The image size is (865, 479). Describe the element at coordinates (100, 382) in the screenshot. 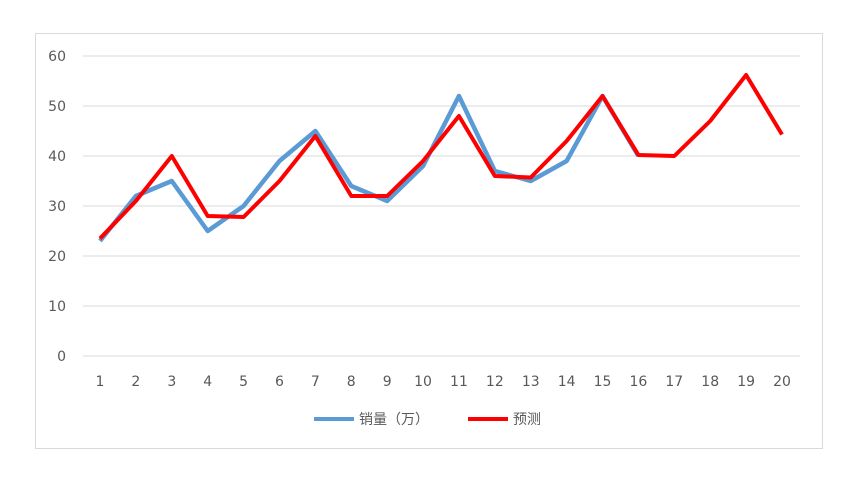

I see `x-tick-label: 1` at that location.